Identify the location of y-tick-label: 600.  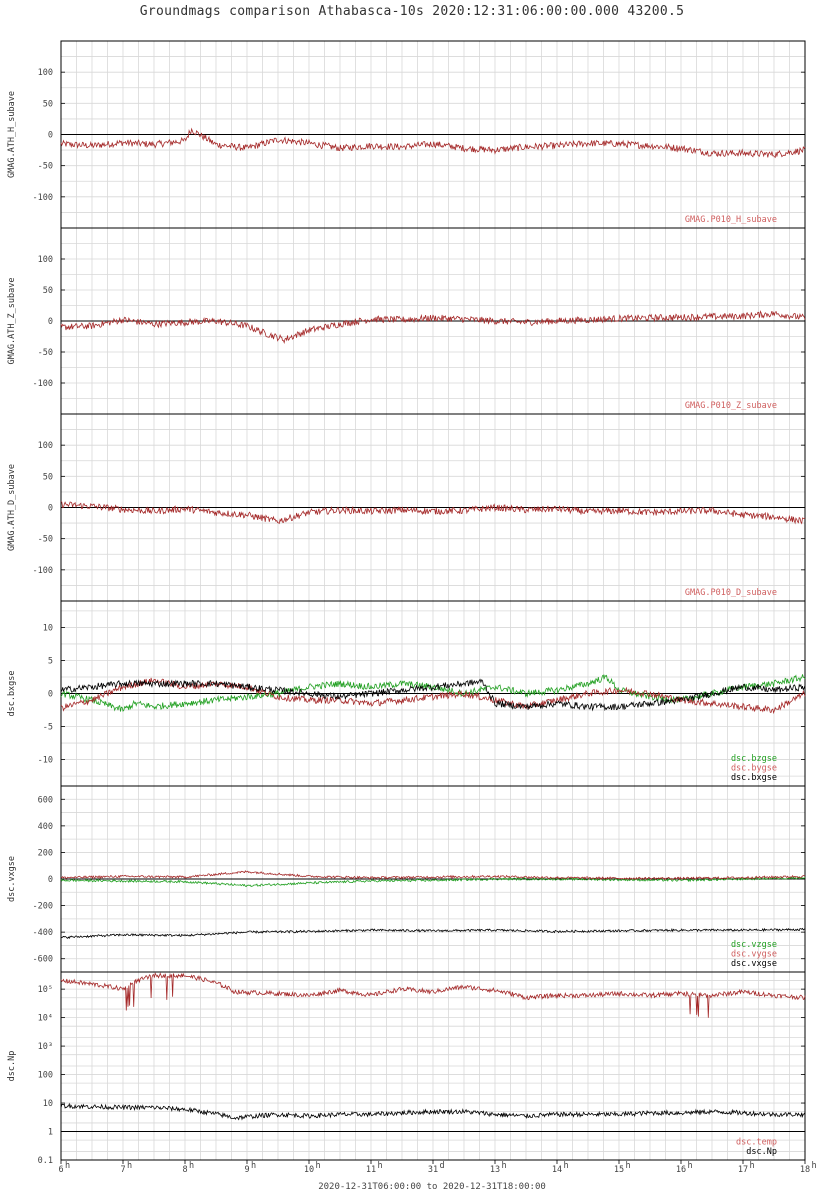
(45, 800).